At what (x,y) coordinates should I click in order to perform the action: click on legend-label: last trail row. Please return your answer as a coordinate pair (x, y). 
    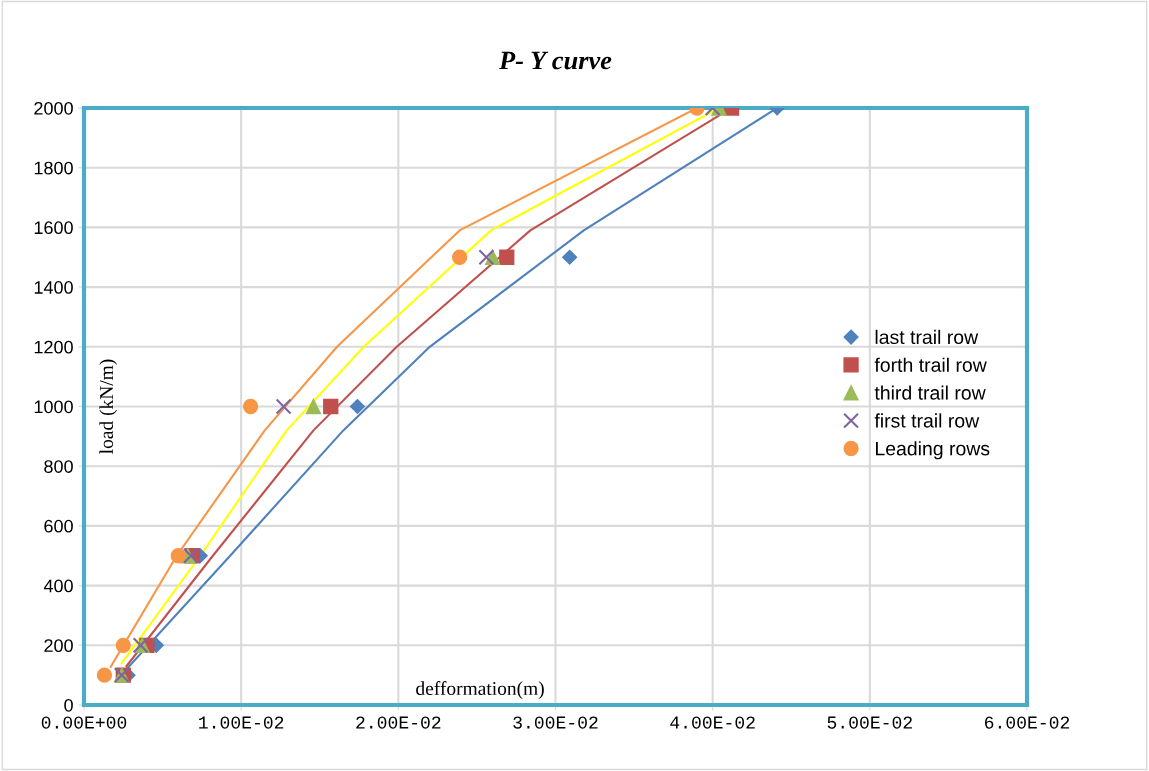
    Looking at the image, I should click on (927, 337).